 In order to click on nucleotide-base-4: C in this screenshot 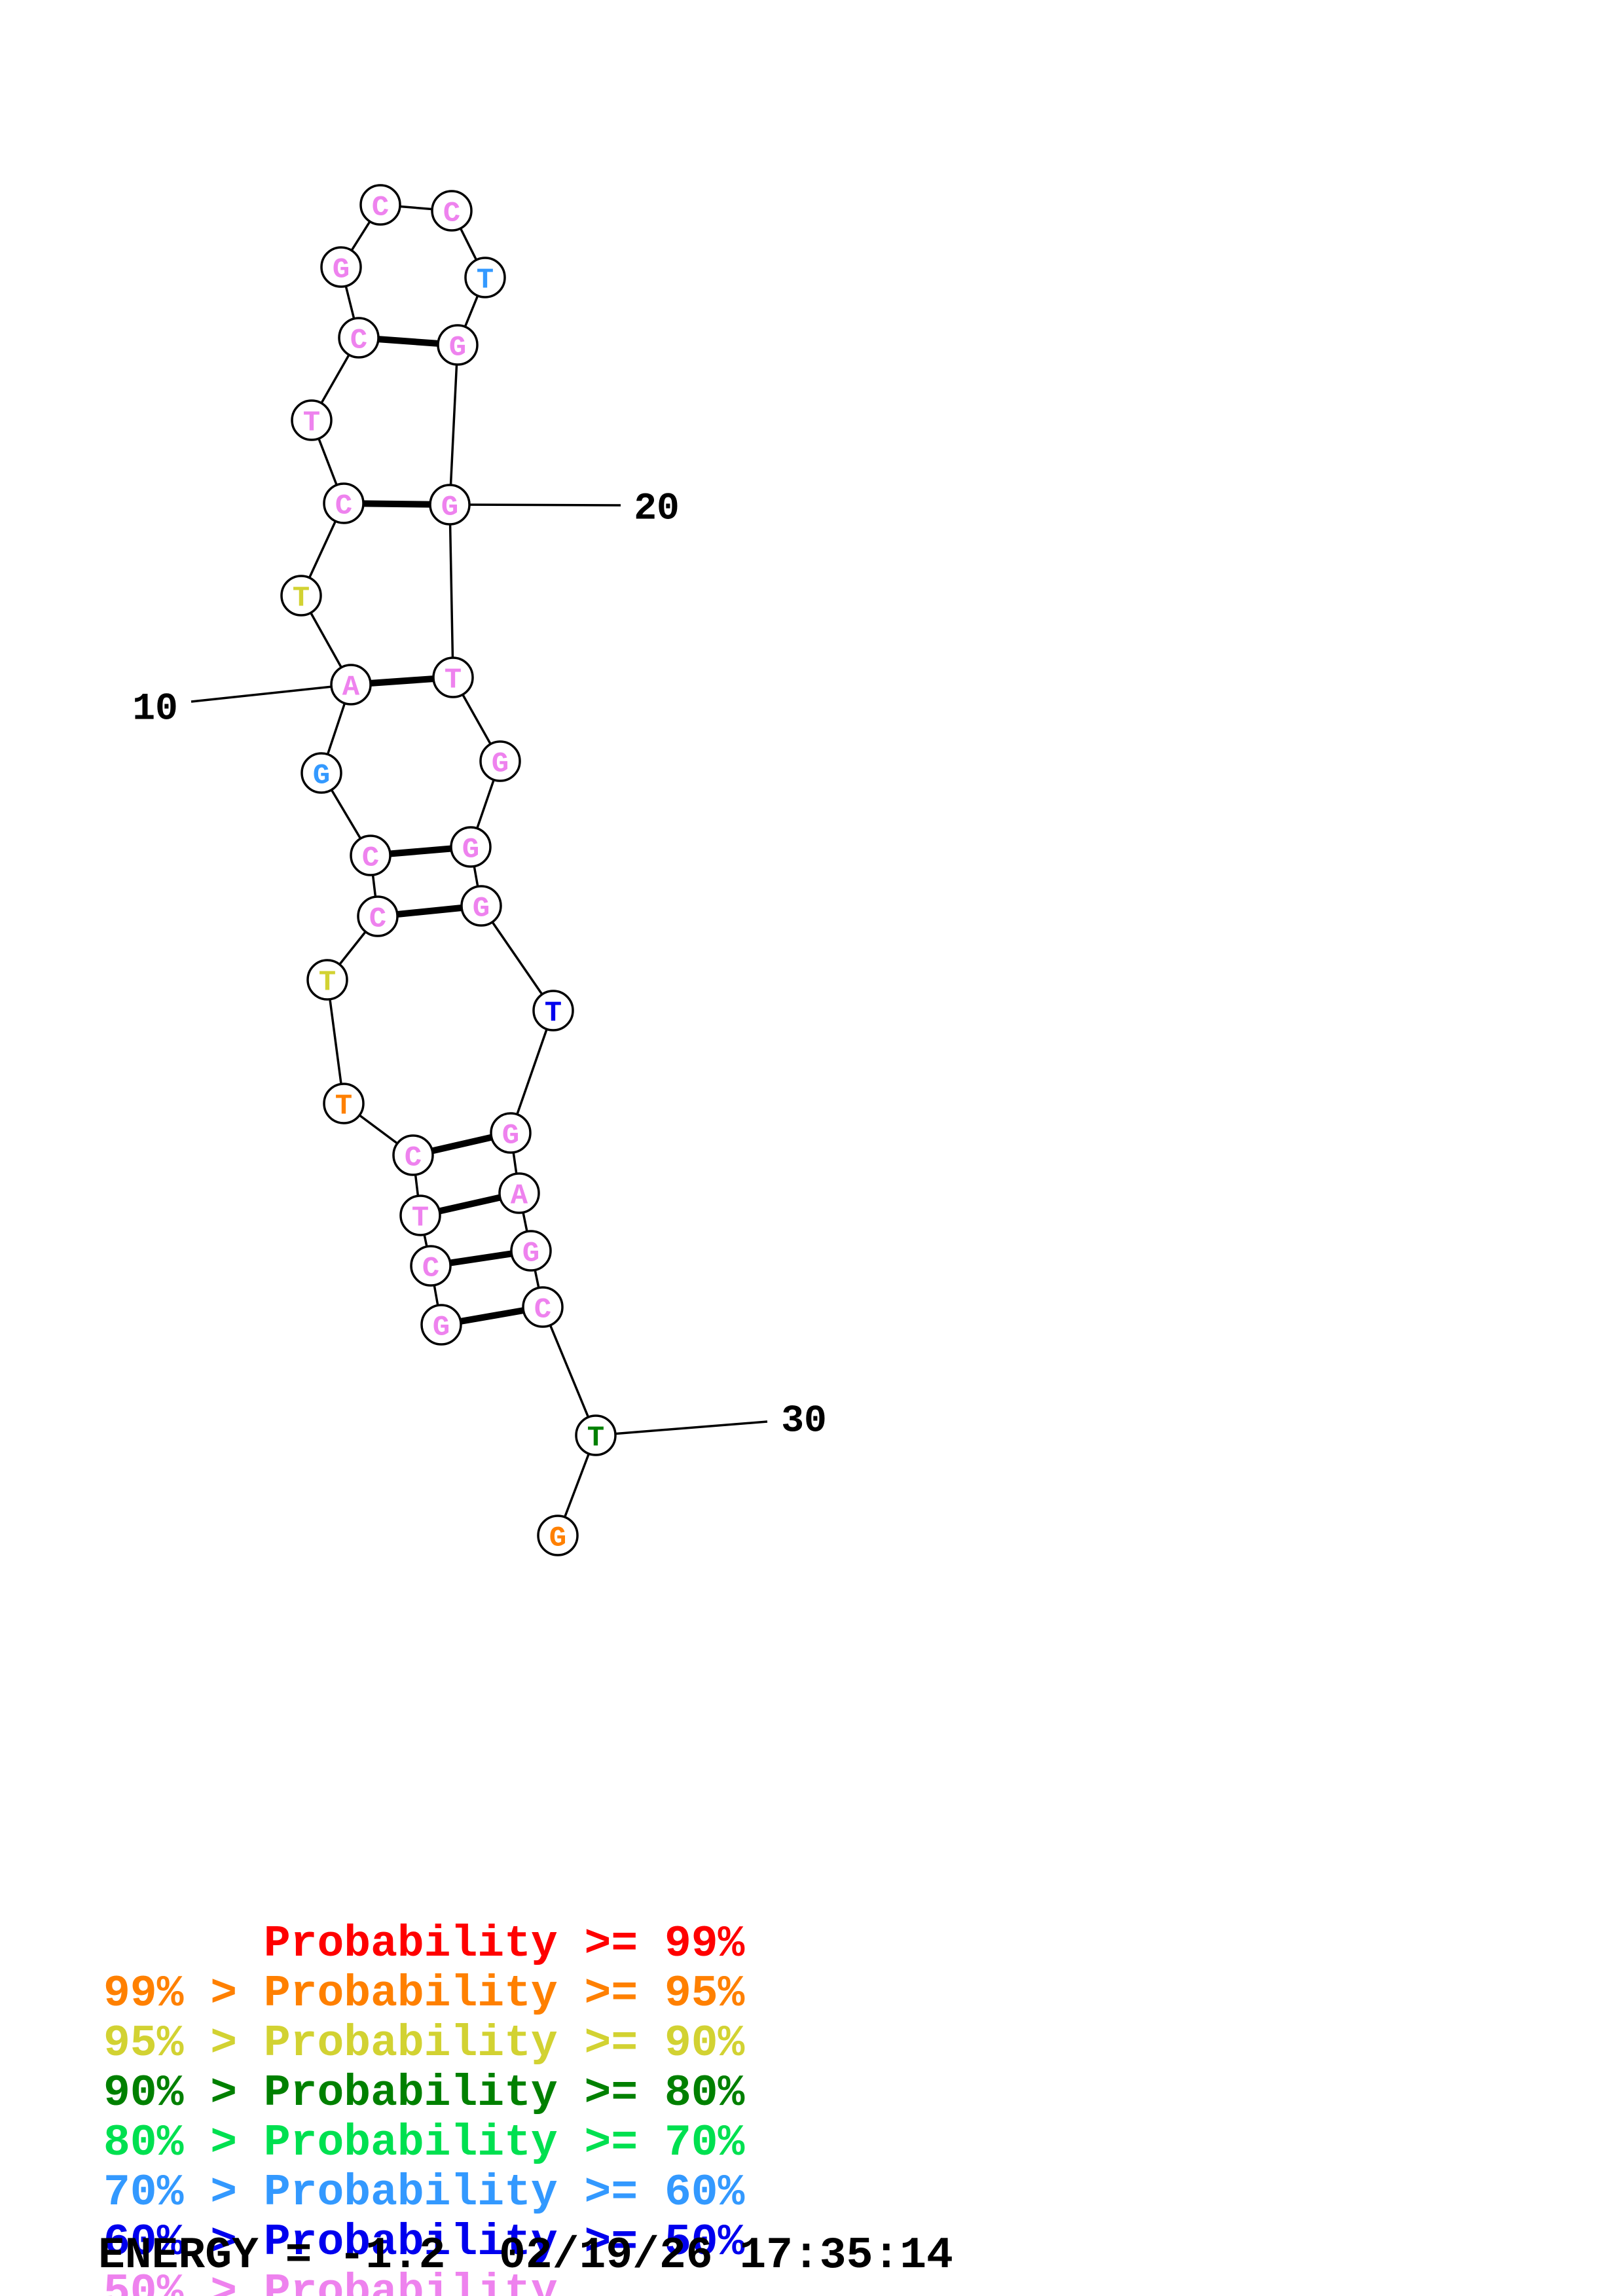, I will do `click(413, 1157)`.